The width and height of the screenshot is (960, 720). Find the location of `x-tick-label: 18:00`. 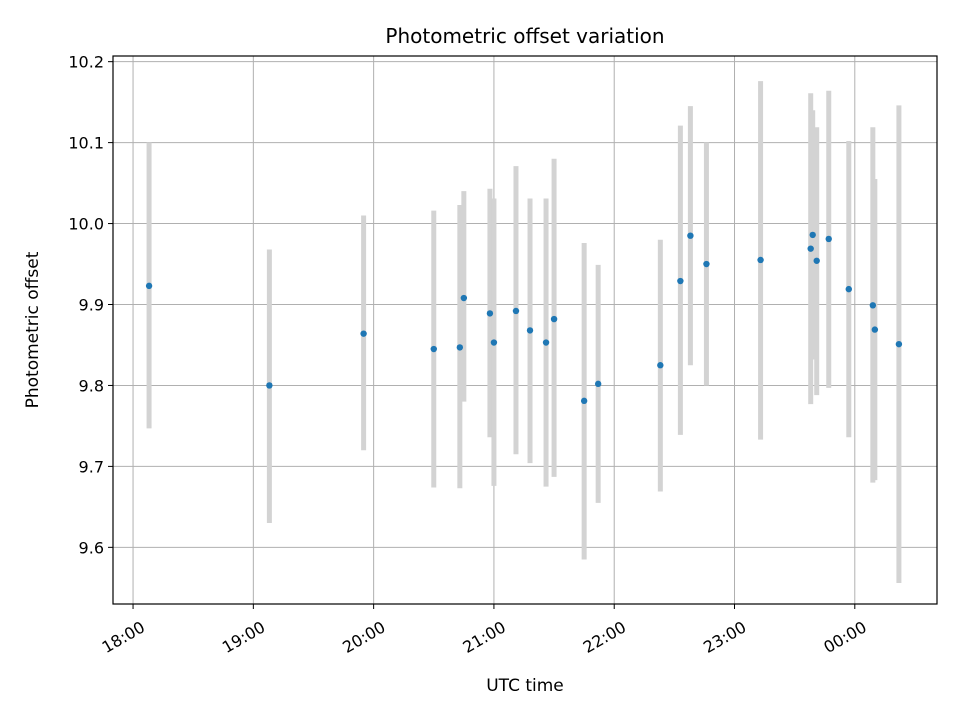

x-tick-label: 18:00 is located at coordinates (123, 637).